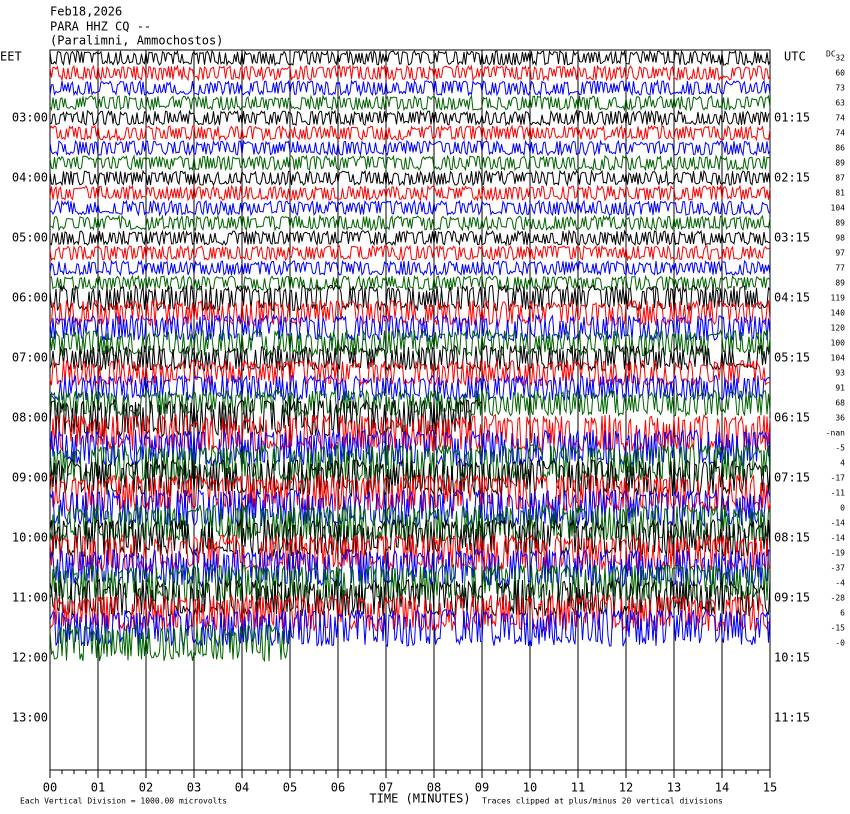  What do you see at coordinates (30, 598) in the screenshot?
I see `left-hour-label: 11:00` at bounding box center [30, 598].